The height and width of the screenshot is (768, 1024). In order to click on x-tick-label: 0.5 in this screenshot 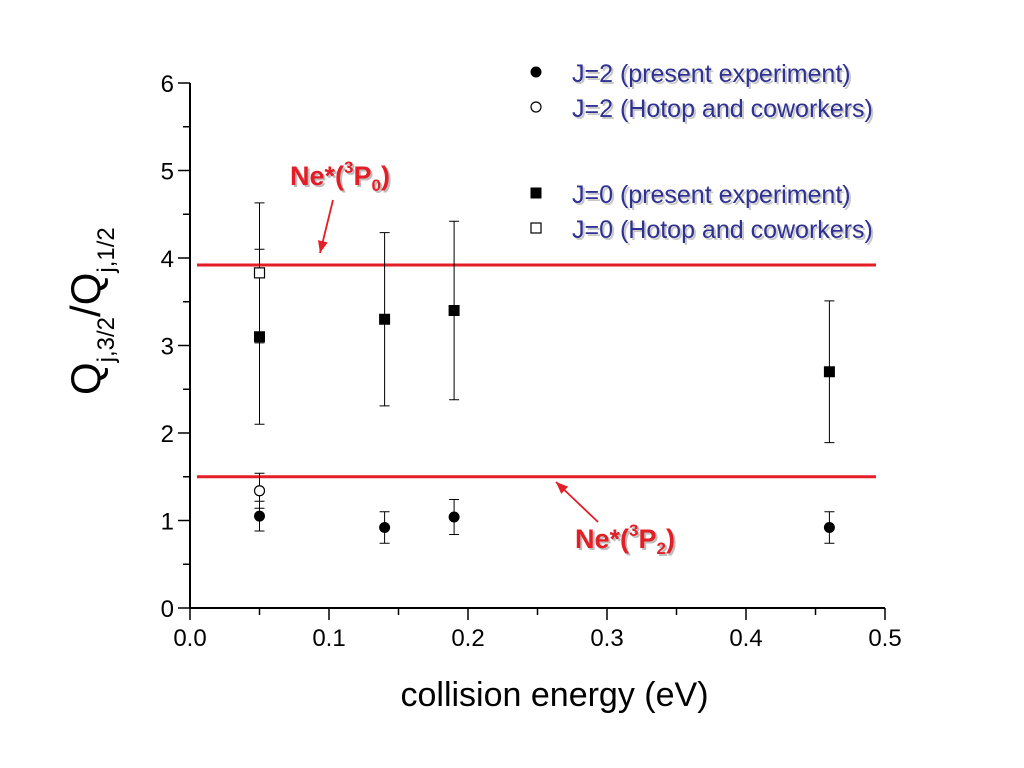, I will do `click(884, 638)`.